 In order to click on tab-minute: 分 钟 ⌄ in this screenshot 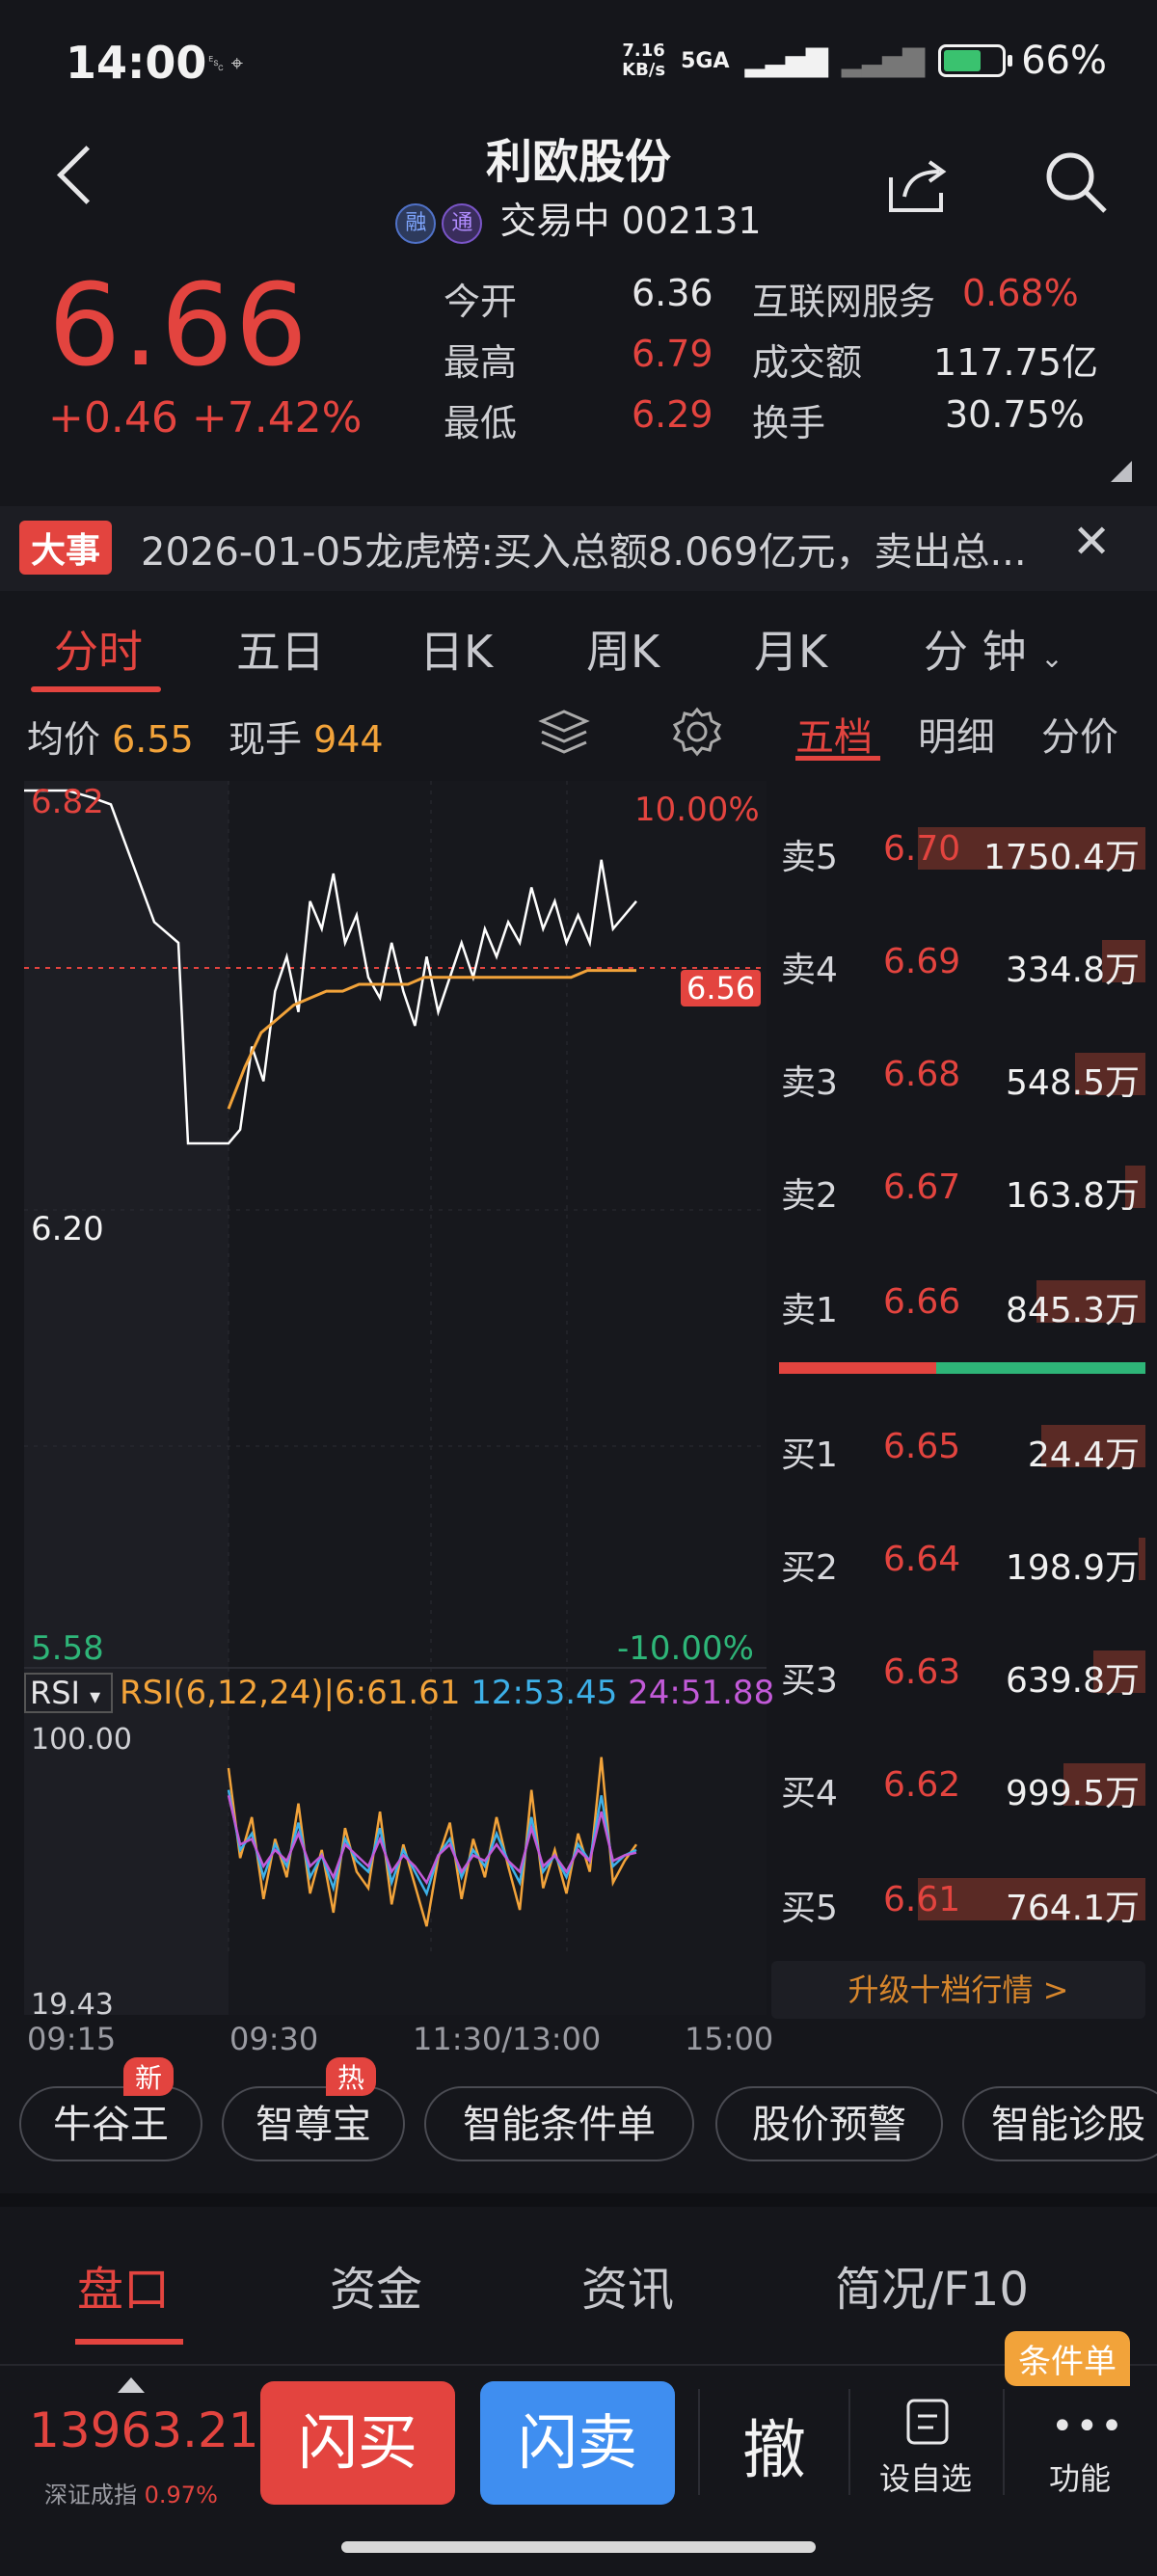, I will do `click(993, 652)`.